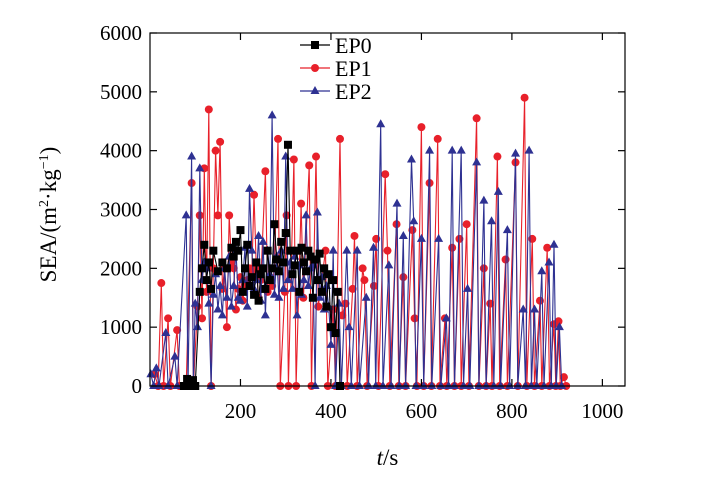  I want to click on legend-marker-ep2, so click(315, 90).